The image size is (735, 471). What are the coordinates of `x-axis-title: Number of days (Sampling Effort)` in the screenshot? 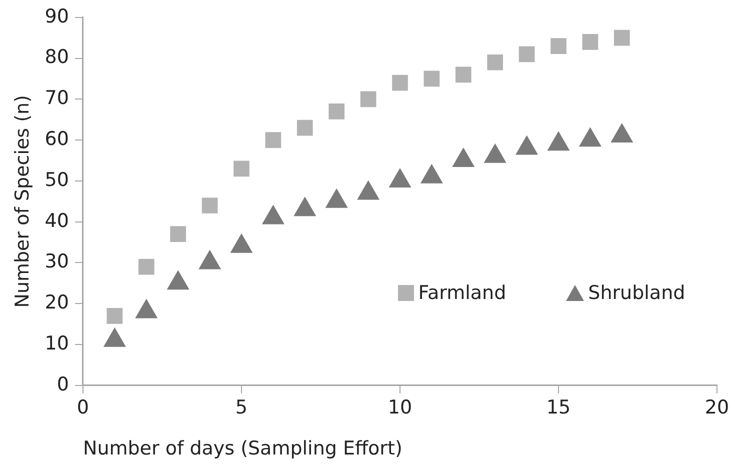 It's located at (242, 449).